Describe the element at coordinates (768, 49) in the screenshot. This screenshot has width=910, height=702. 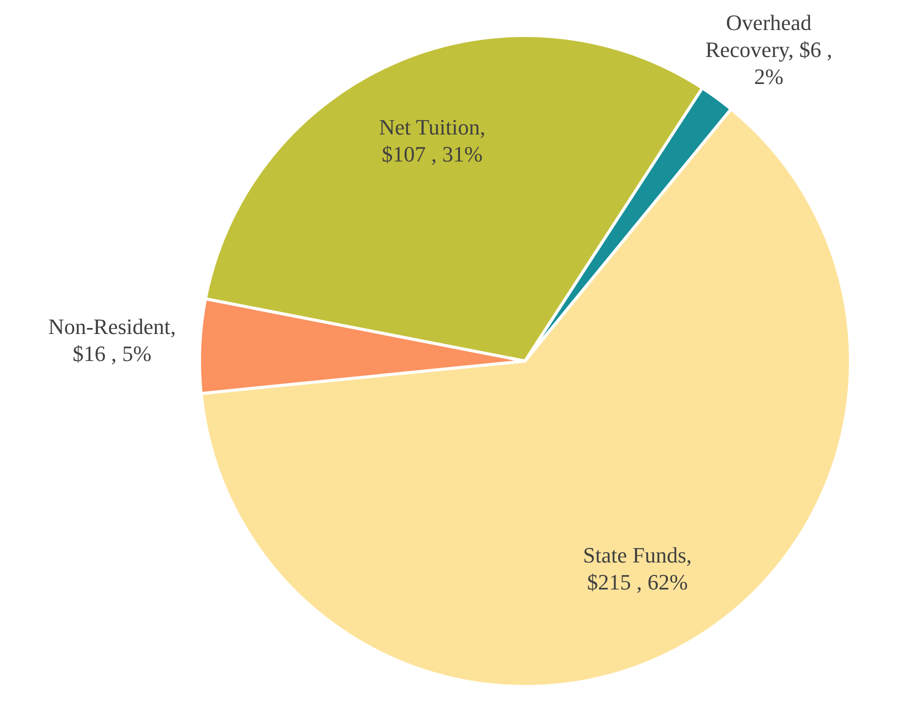
I see `slice-label: Overhead Recovery, $6 , 2%` at that location.